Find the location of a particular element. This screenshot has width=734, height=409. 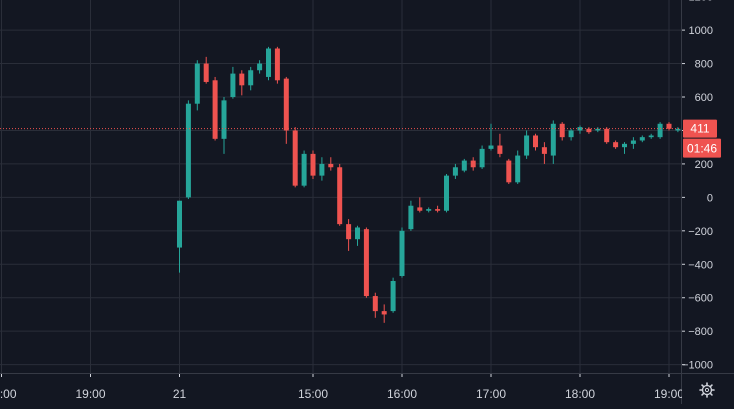

y-tick-label: −600 is located at coordinates (700, 299).